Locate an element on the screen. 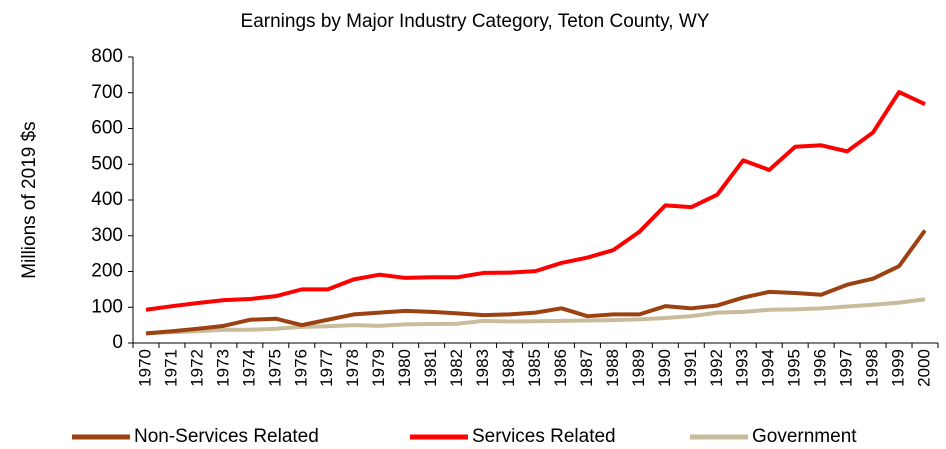 This screenshot has width=946, height=449. x-tick-label: 1979 is located at coordinates (378, 368).